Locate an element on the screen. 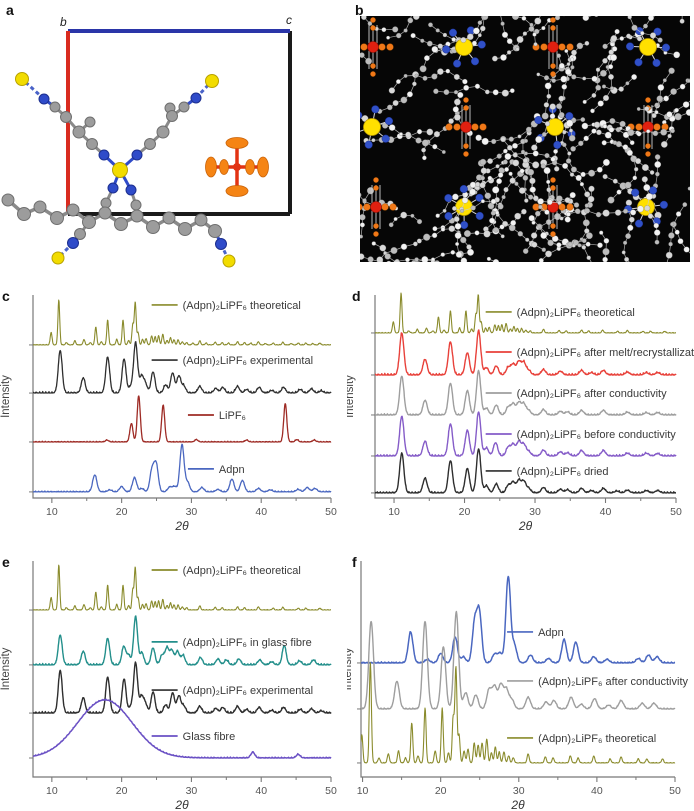 Image resolution: width=694 pixels, height=811 pixels. legend-label-lipf6: LiPF₆ is located at coordinates (232, 416).